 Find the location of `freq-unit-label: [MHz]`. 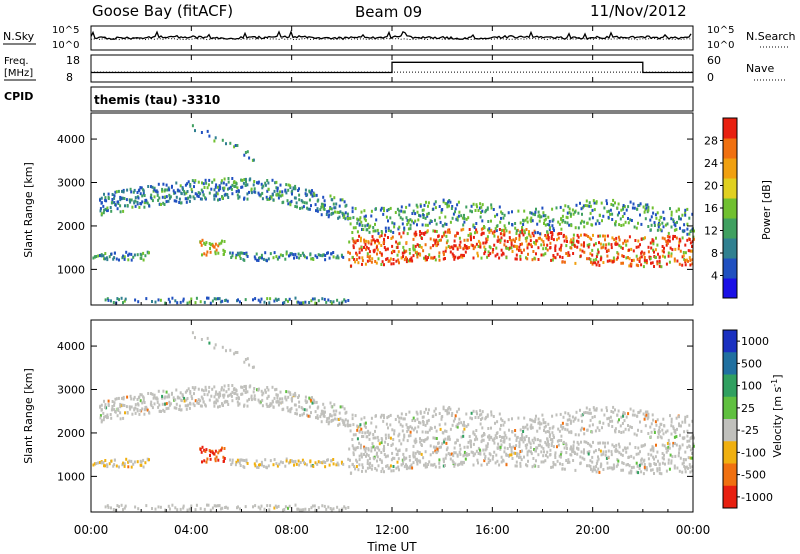

freq-unit-label: [MHz] is located at coordinates (18, 73).